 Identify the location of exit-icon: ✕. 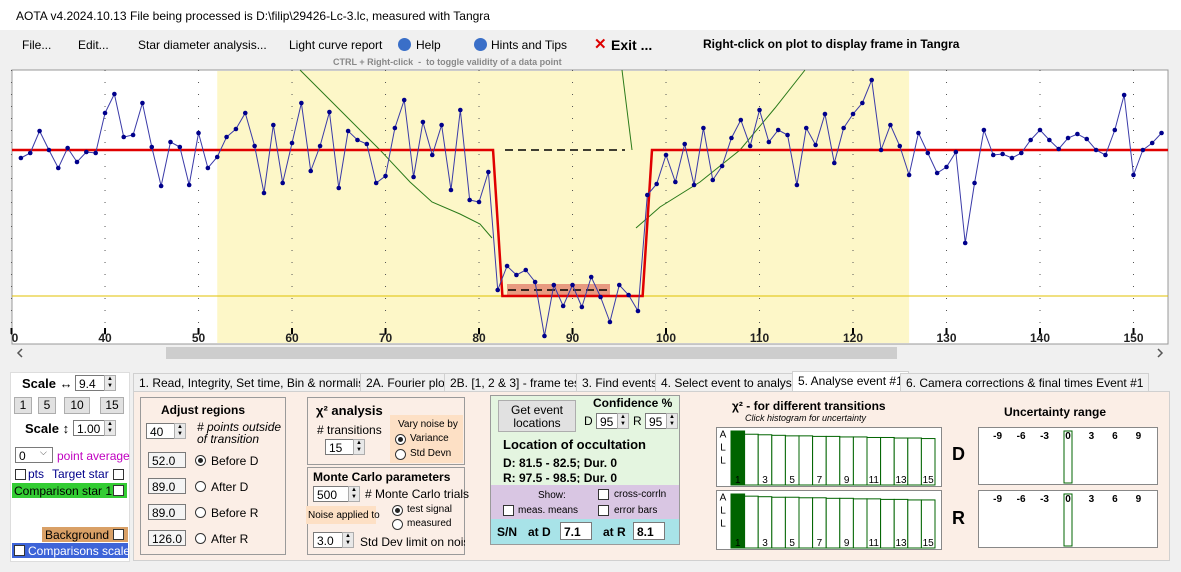
(600, 44).